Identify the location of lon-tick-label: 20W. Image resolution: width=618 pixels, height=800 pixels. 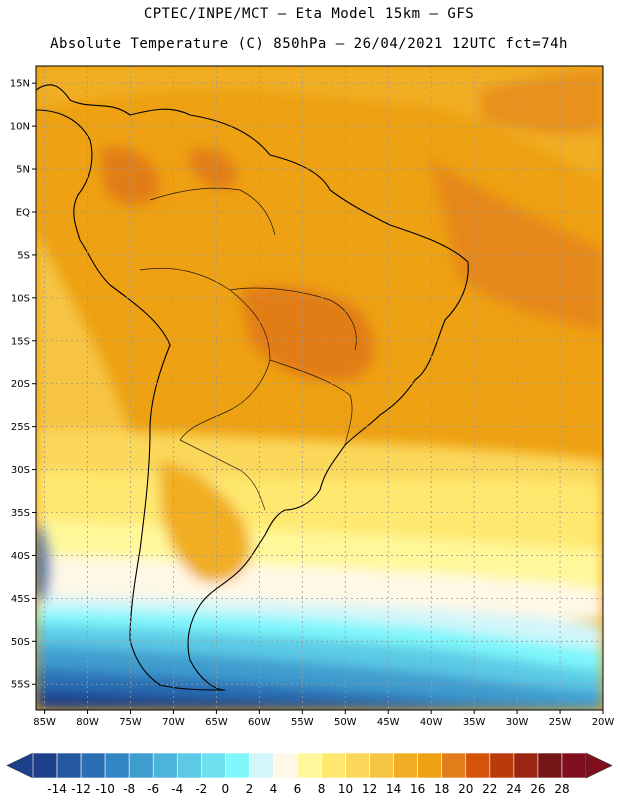
(603, 722).